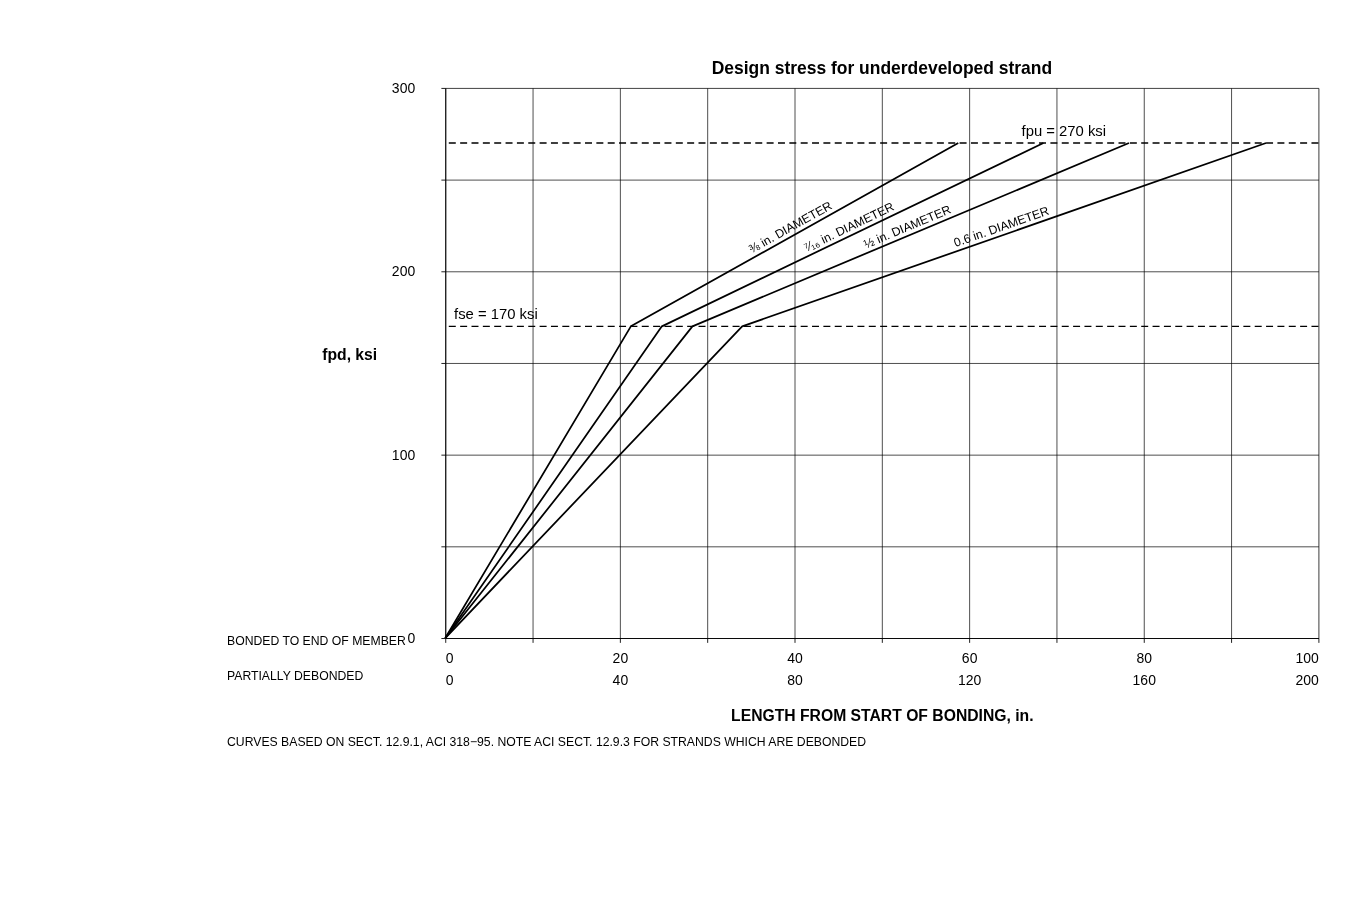 The image size is (1356, 902). Describe the element at coordinates (350, 354) in the screenshot. I see `y-axis-title: fpd, ksi` at that location.